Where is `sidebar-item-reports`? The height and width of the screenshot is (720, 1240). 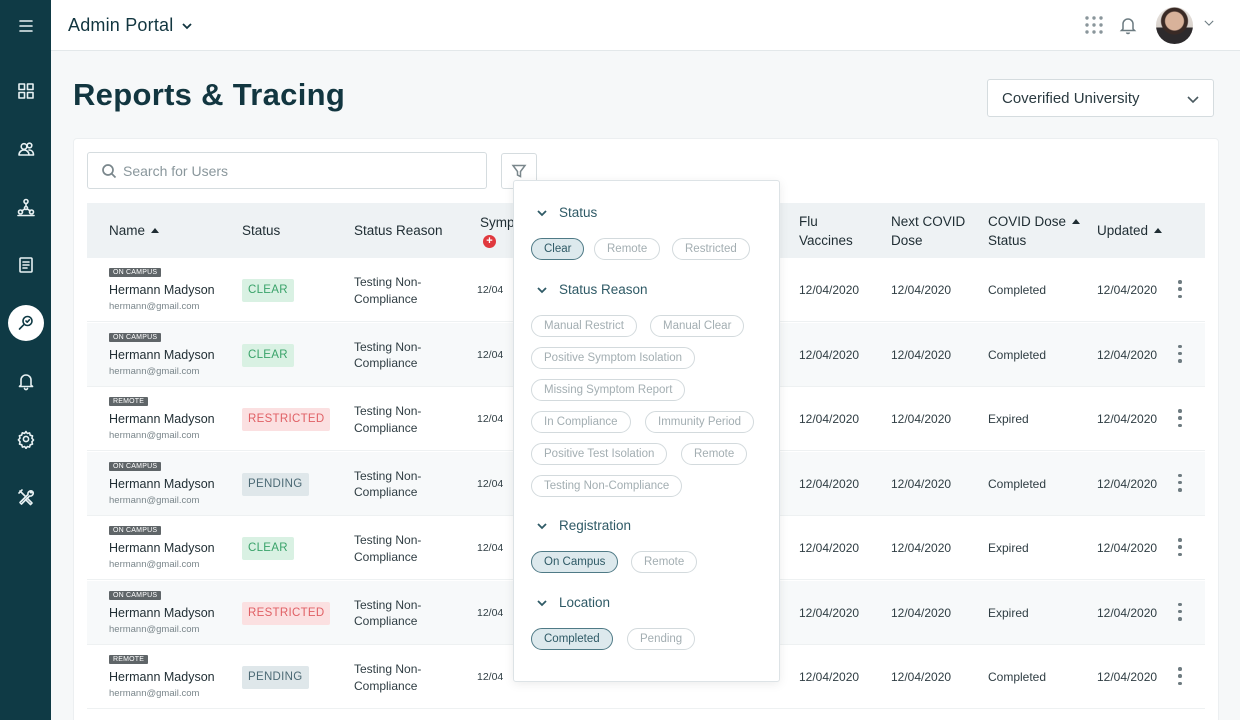 sidebar-item-reports is located at coordinates (25, 265).